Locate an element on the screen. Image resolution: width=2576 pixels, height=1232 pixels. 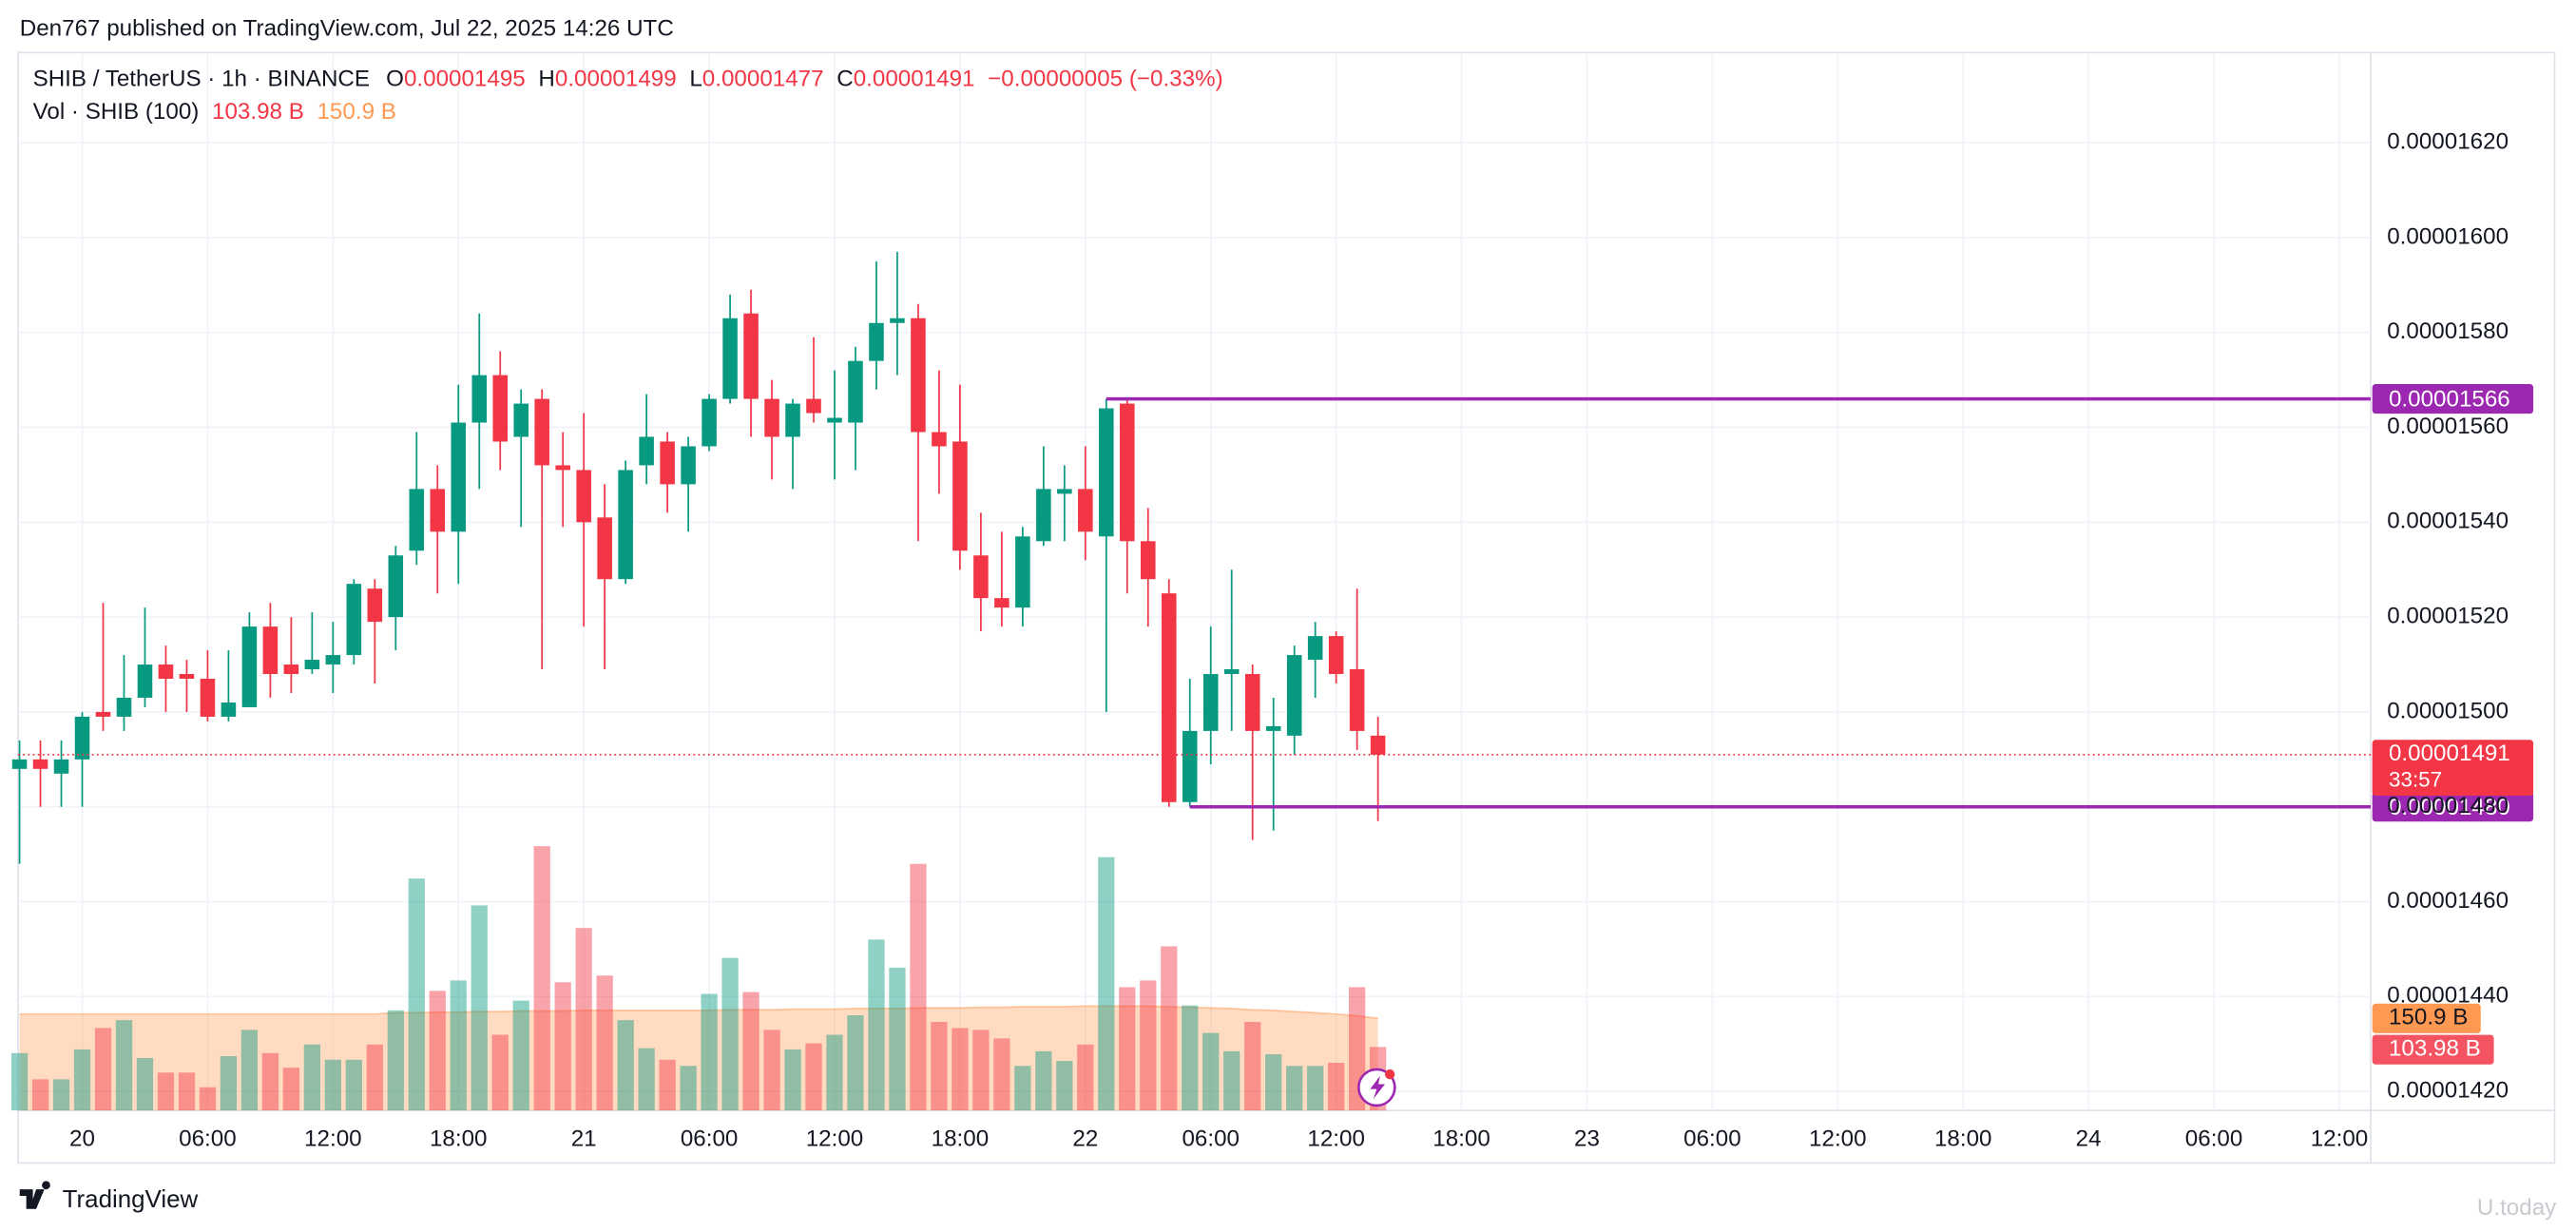
ohlc-label: L is located at coordinates (696, 79).